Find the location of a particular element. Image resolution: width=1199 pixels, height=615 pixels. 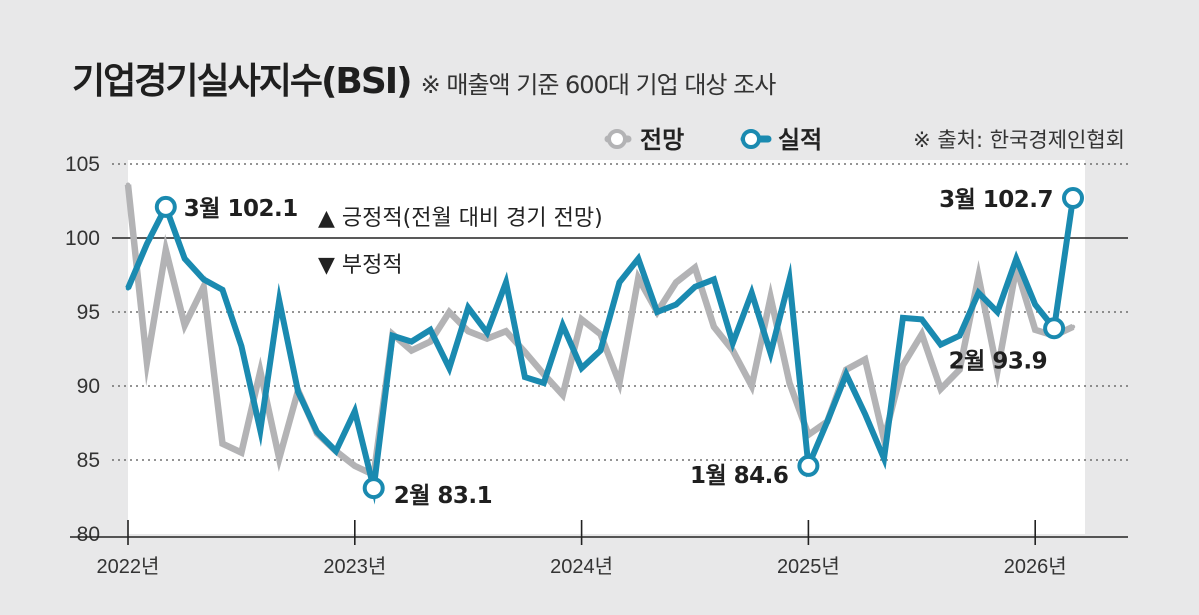

y-axis-ticks: 80 85 90 95 100 105 is located at coordinates (82, 349).